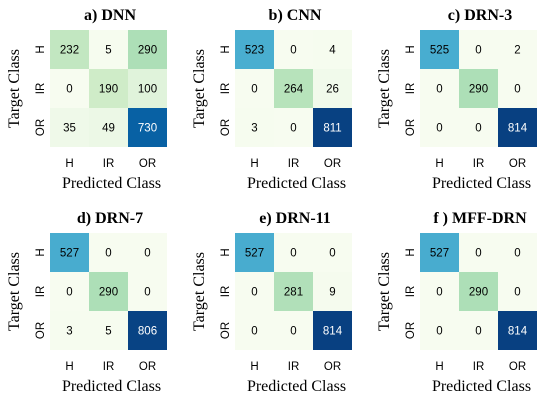 The height and width of the screenshot is (409, 550). What do you see at coordinates (147, 129) in the screenshot?
I see `cell-value: 730` at bounding box center [147, 129].